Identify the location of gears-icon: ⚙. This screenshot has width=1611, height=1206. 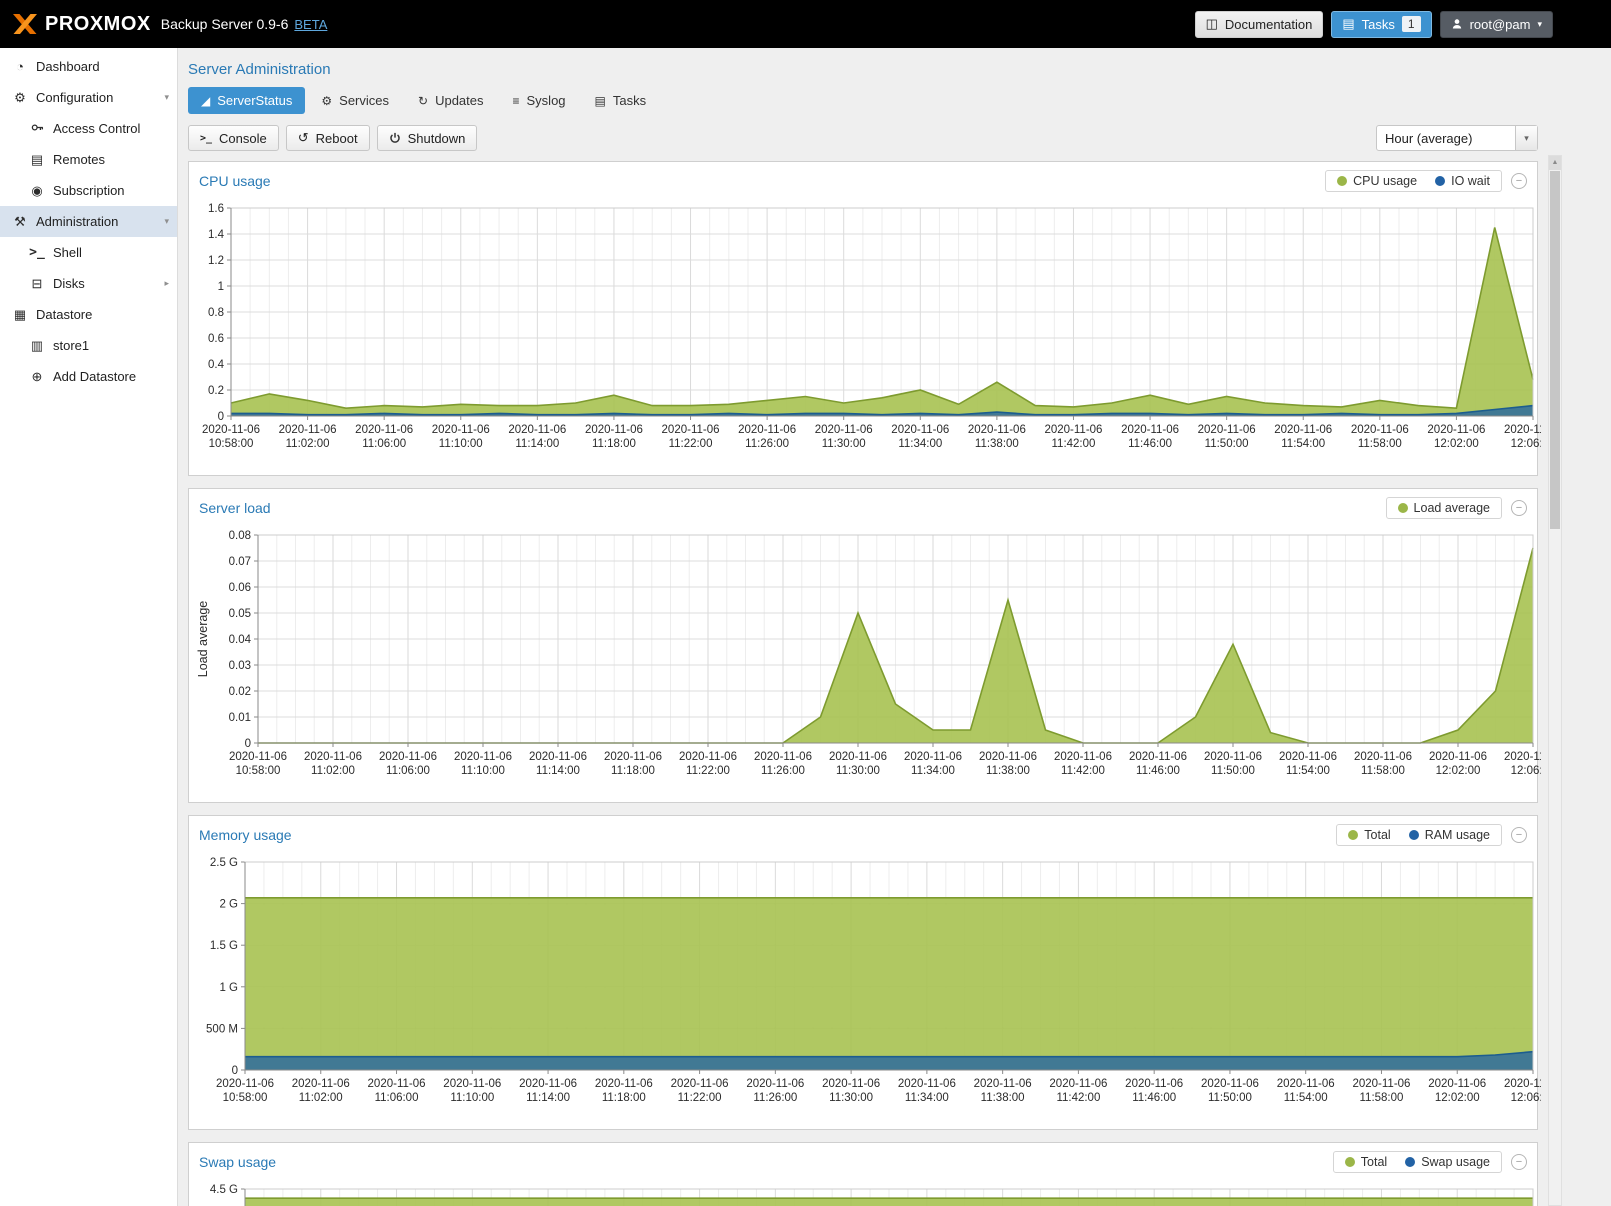
(327, 100).